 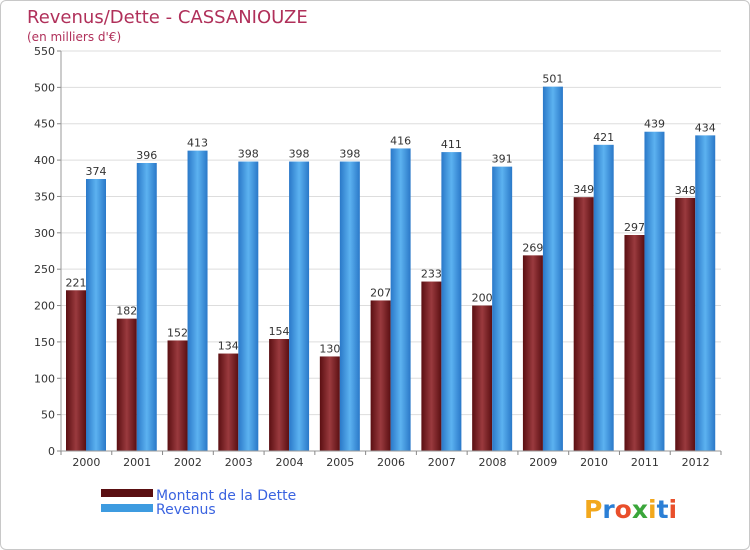 I want to click on legend-label-debt: Montant de la Dette, so click(x=226, y=496).